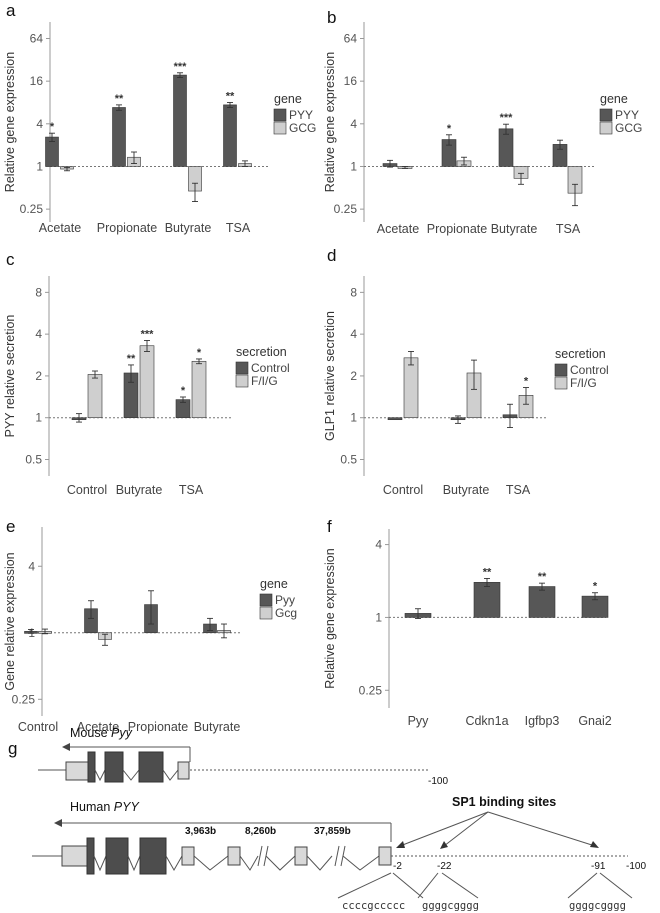 This screenshot has height=913, width=660. Describe the element at coordinates (428, 885) in the screenshot. I see `seq2-bracket-left` at that location.